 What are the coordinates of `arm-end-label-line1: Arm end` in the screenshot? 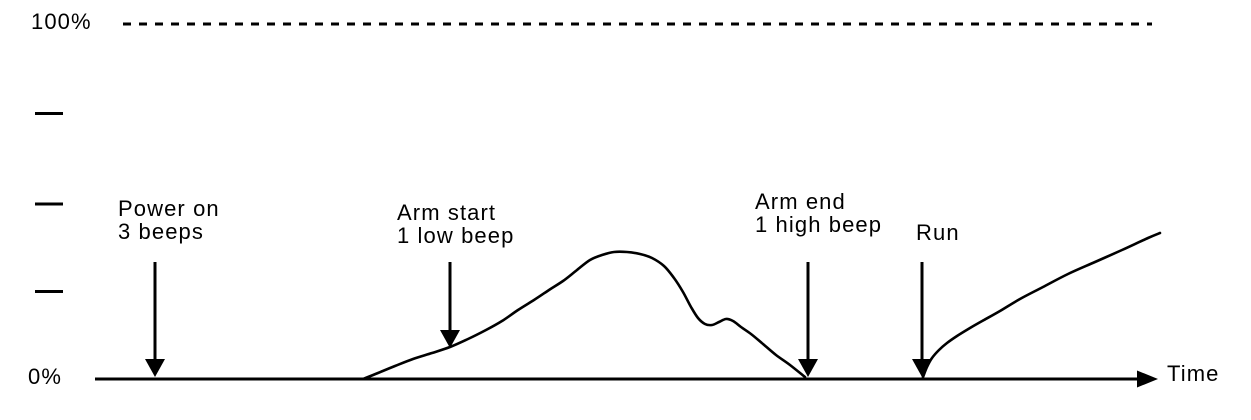 It's located at (800, 201).